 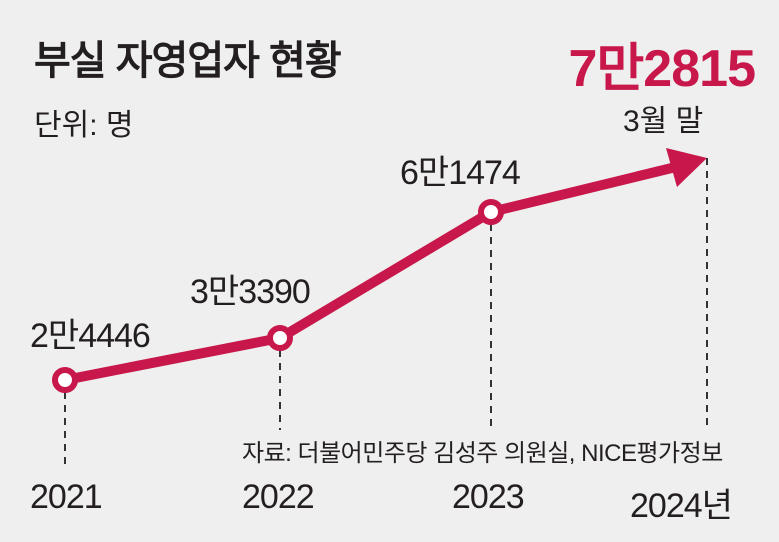 I want to click on x-tick-2021: 2021, so click(x=66, y=497).